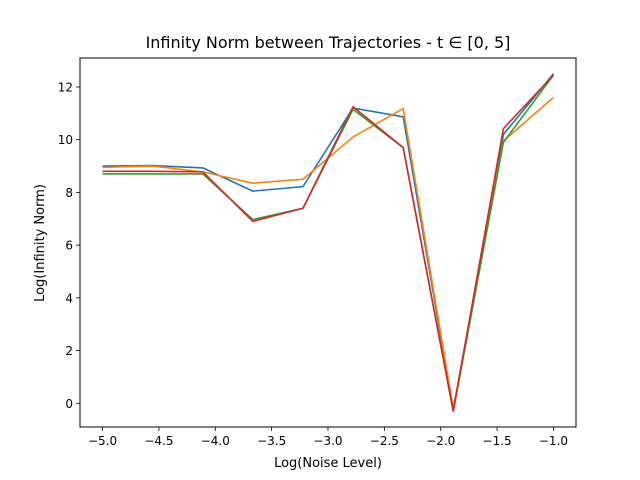 The width and height of the screenshot is (640, 480). Describe the element at coordinates (158, 441) in the screenshot. I see `x-tick-label: −4.5` at that location.